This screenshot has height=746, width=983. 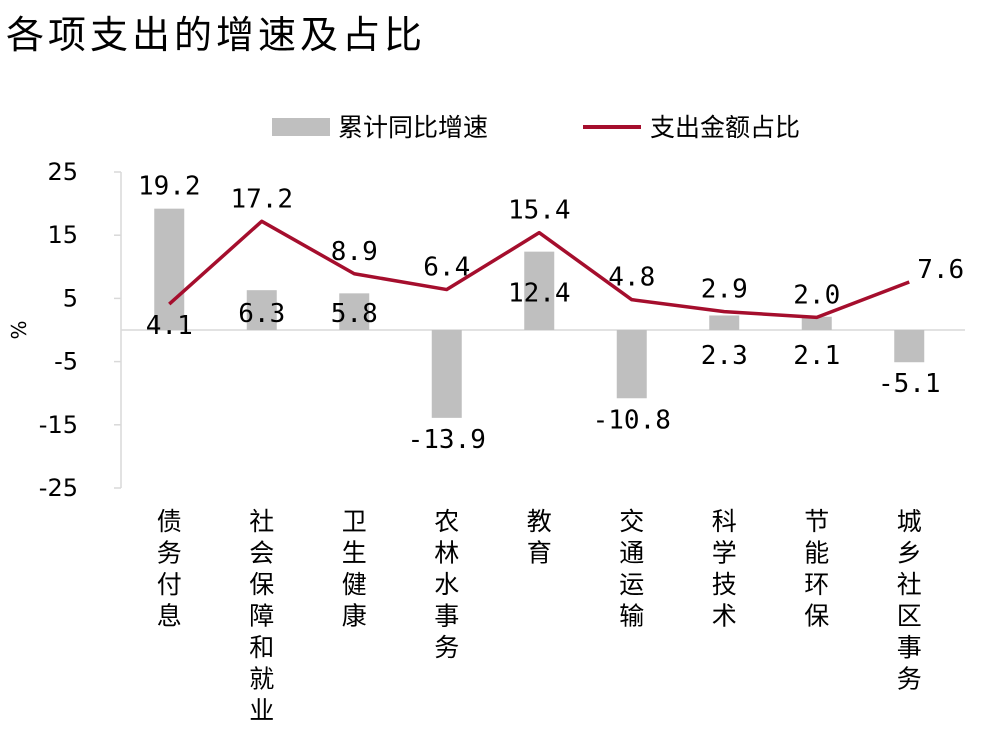 What do you see at coordinates (724, 356) in the screenshot?
I see `bar-data-label: 2.3` at bounding box center [724, 356].